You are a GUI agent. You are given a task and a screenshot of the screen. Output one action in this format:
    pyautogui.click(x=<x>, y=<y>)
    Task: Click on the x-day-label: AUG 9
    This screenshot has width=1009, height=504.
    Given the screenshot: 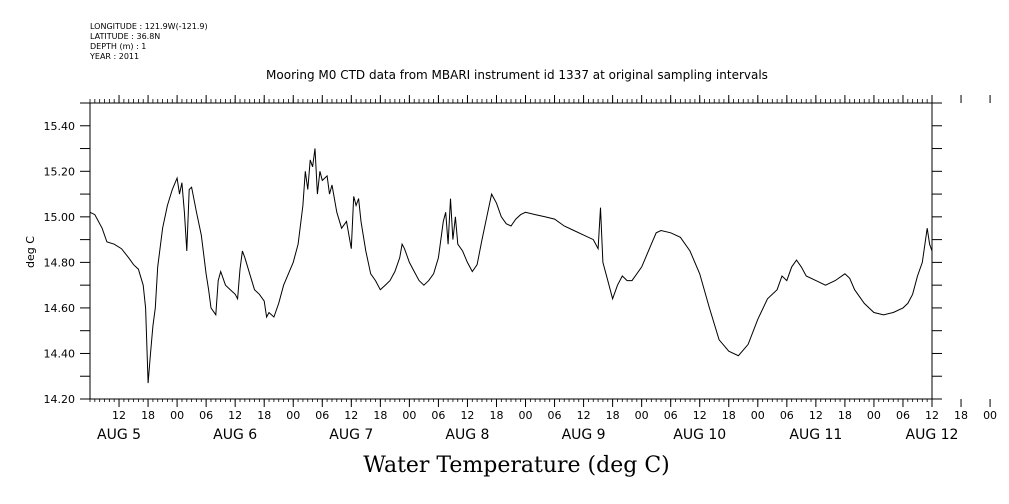 What is the action you would take?
    pyautogui.click(x=584, y=435)
    